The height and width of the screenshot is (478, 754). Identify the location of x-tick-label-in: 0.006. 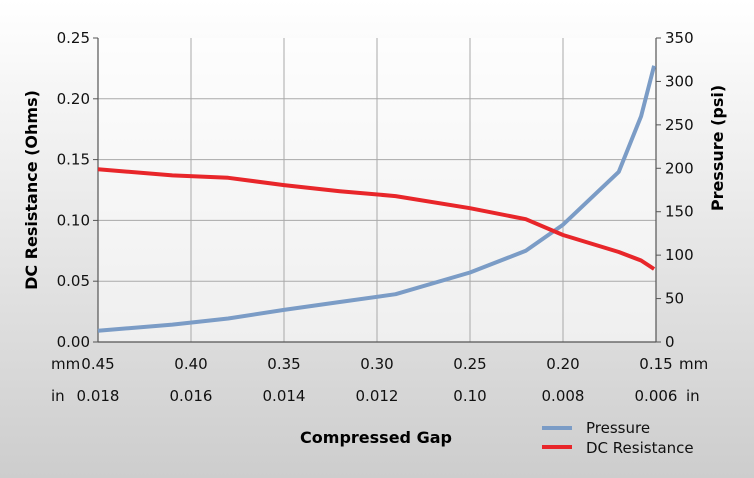
(656, 396).